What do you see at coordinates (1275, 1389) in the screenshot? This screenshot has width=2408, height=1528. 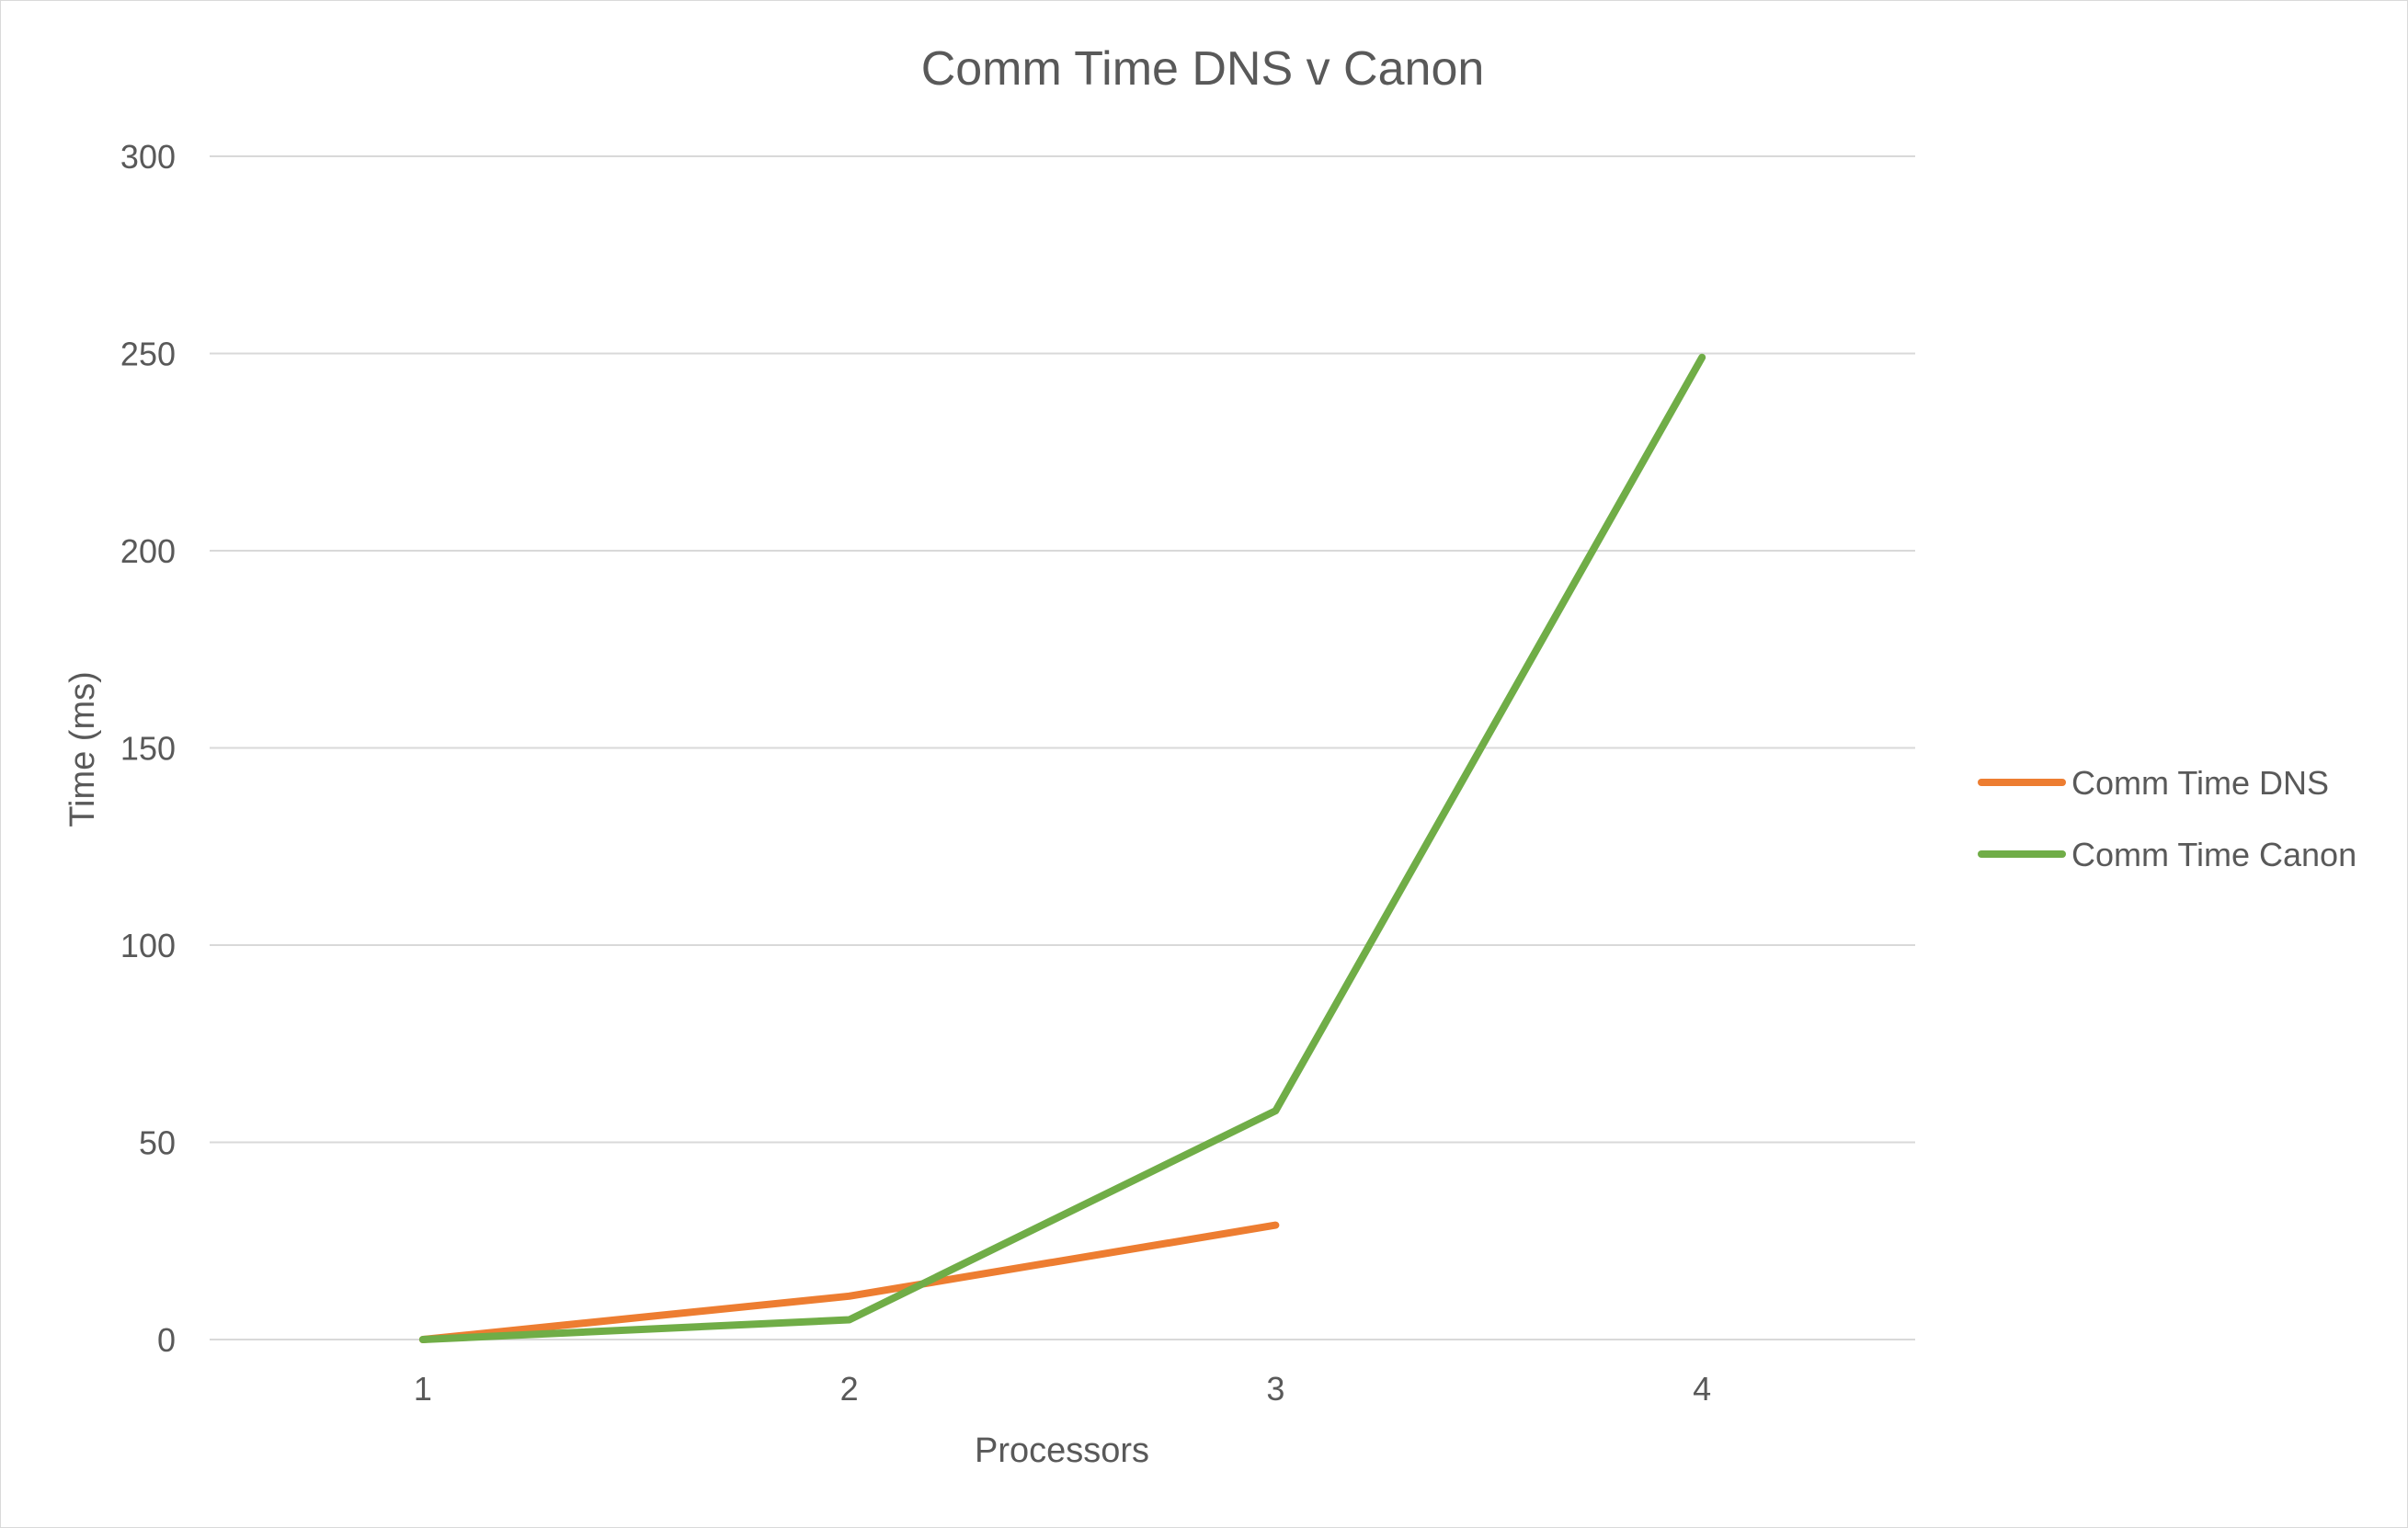 I see `x-tick-label: 3` at bounding box center [1275, 1389].